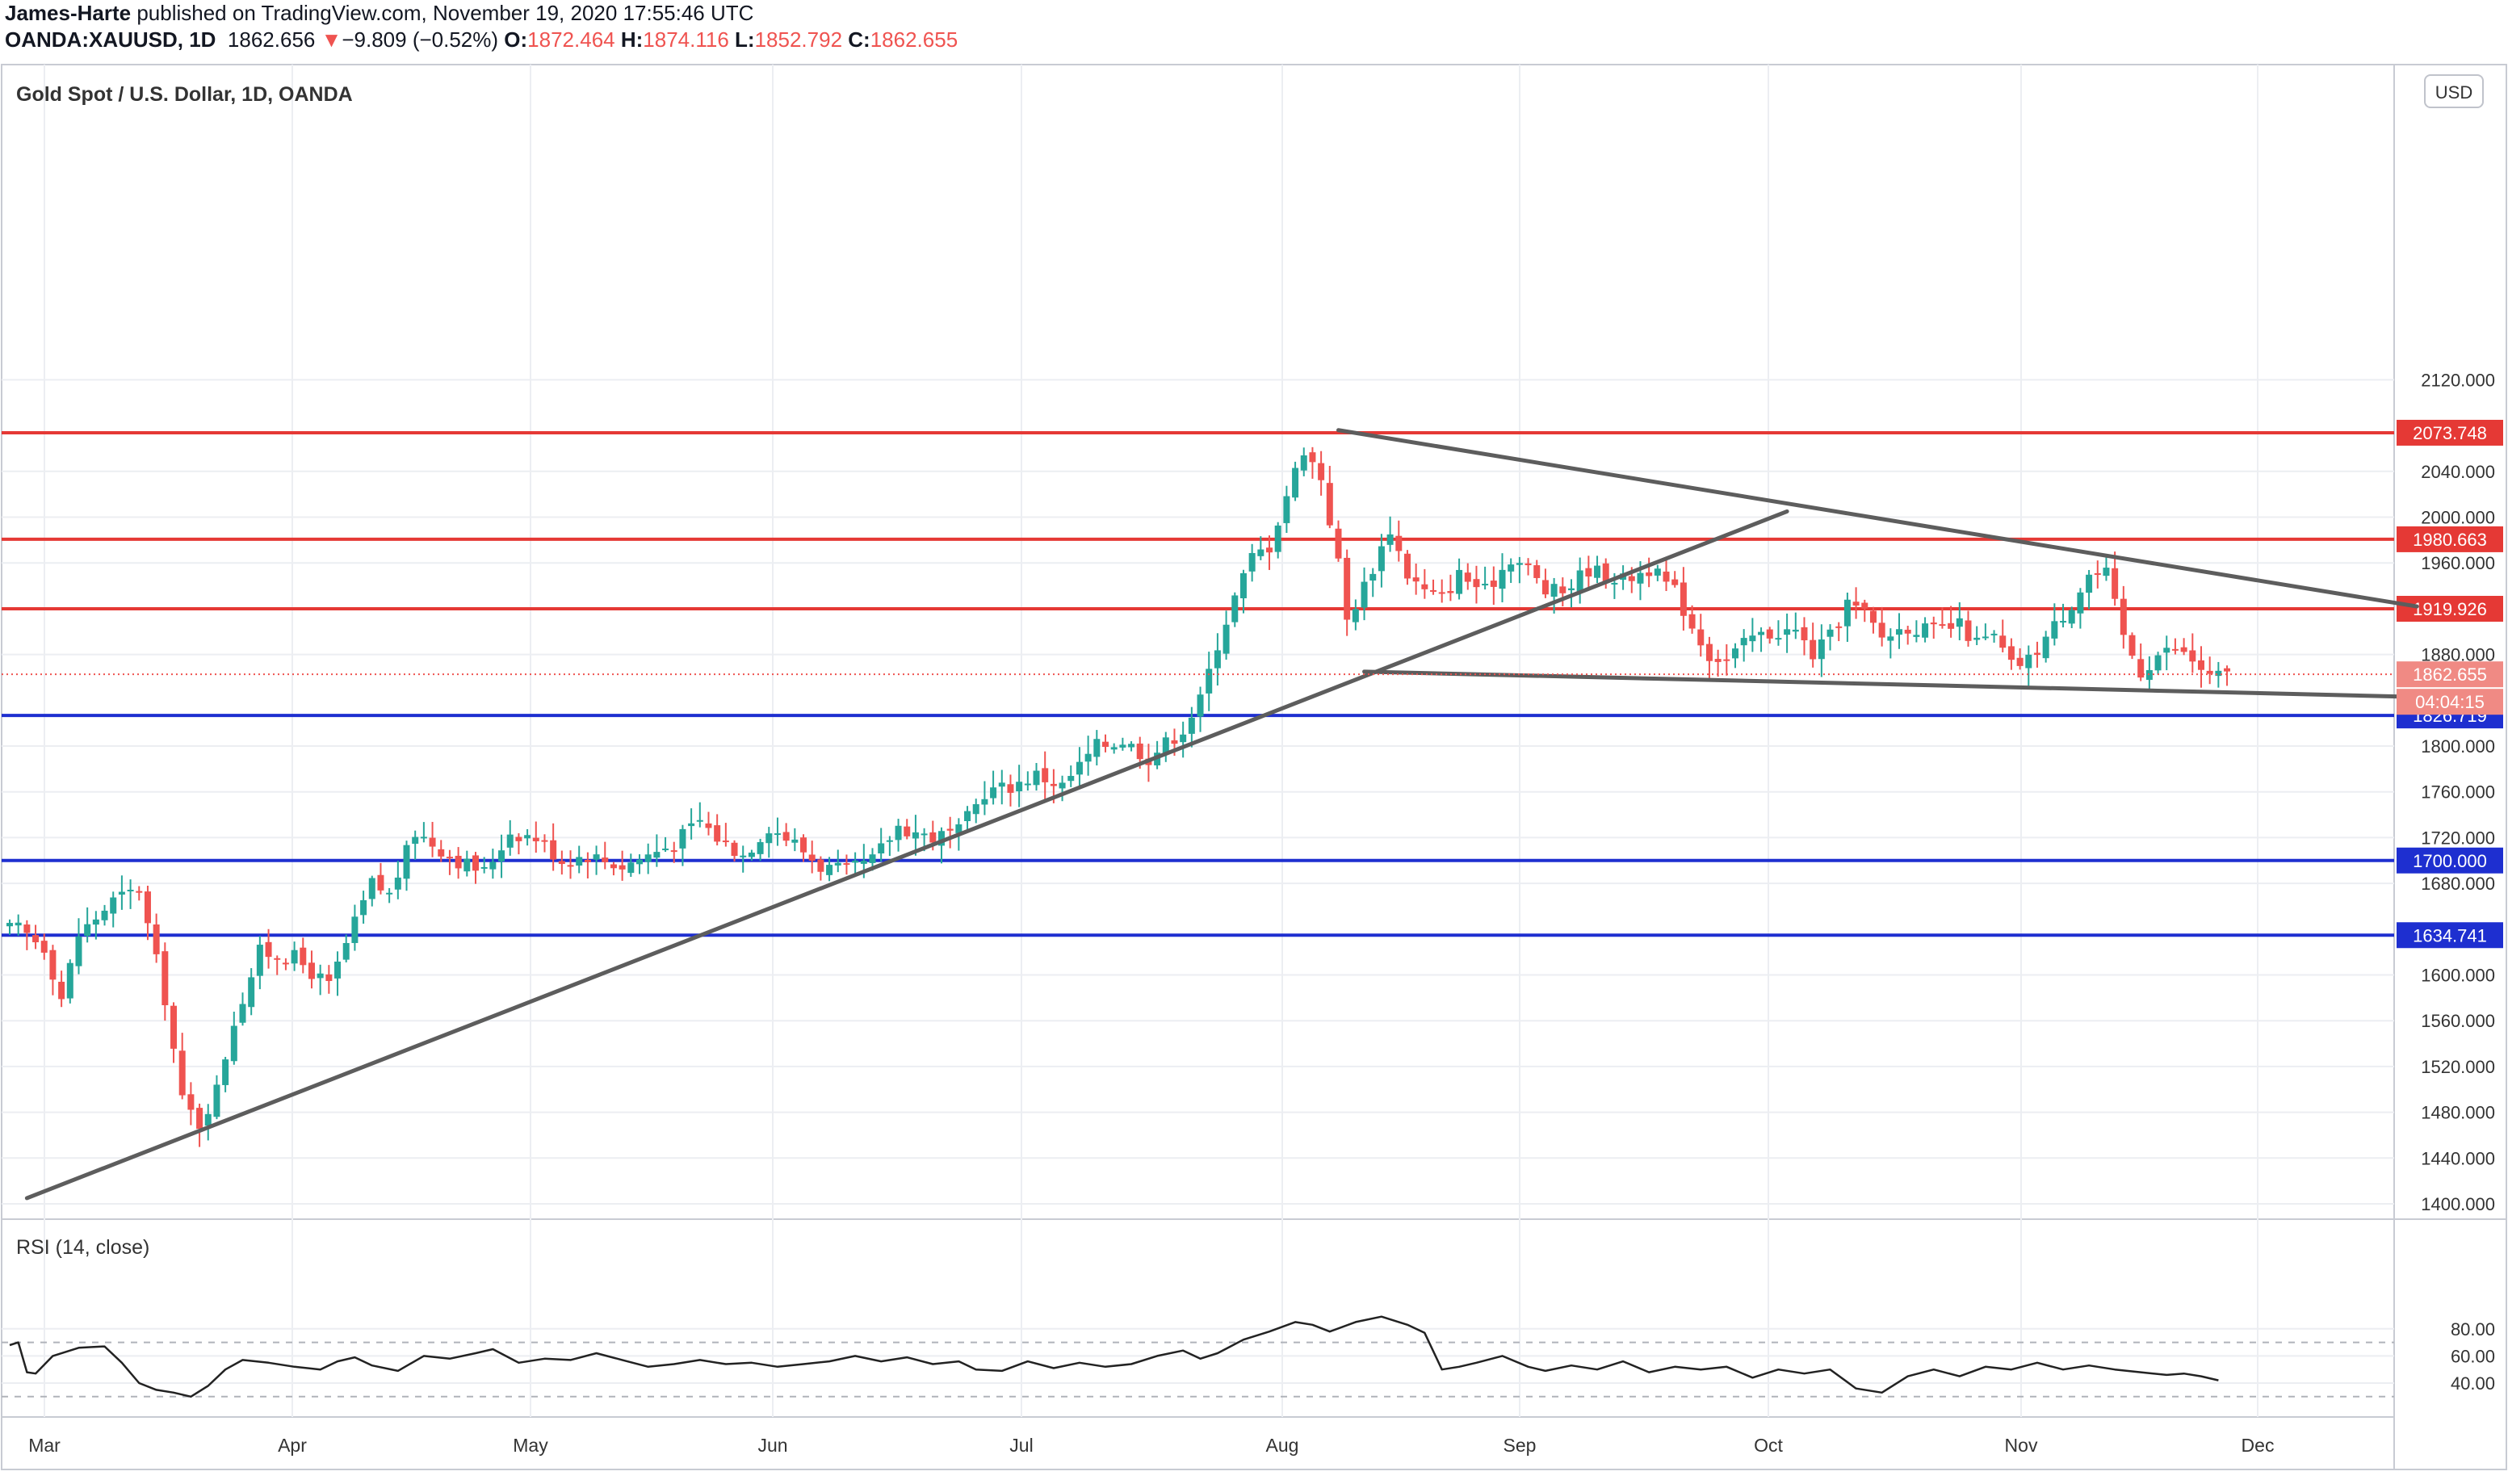 The height and width of the screenshot is (1484, 2508). Describe the element at coordinates (68, 13) in the screenshot. I see `author-name: James-Harte` at that location.